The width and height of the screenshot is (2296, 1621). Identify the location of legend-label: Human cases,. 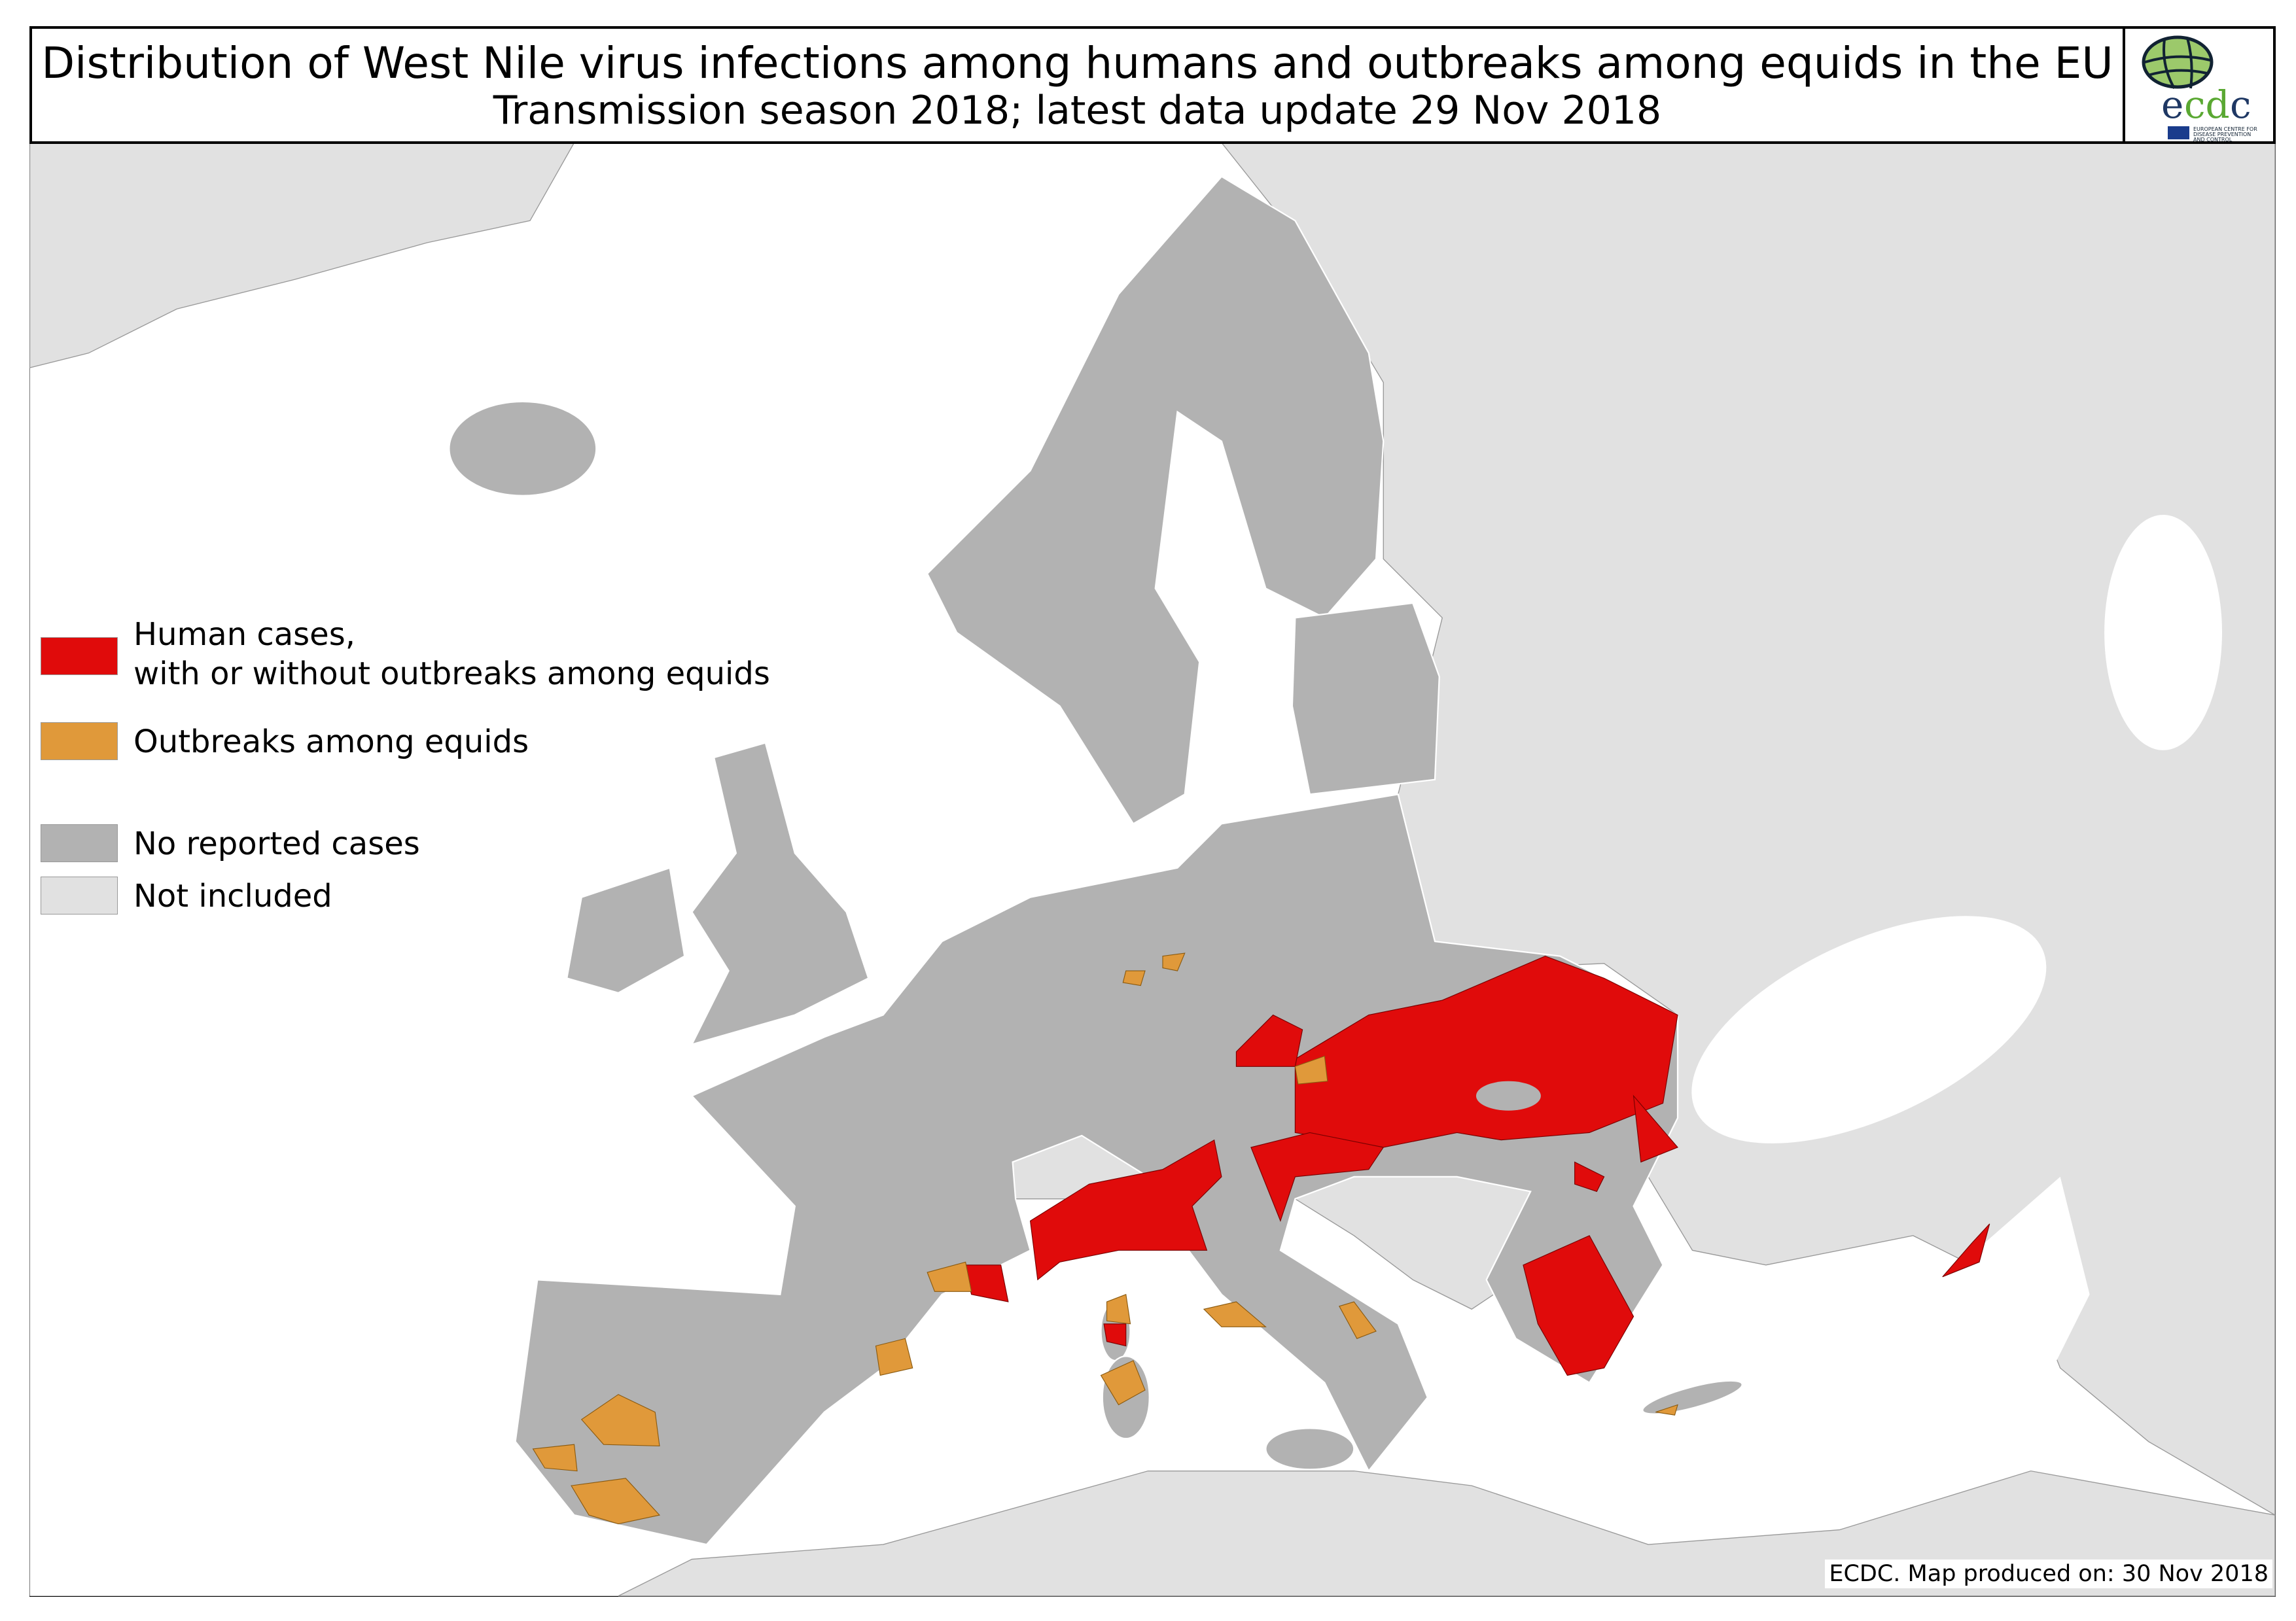
(244, 634).